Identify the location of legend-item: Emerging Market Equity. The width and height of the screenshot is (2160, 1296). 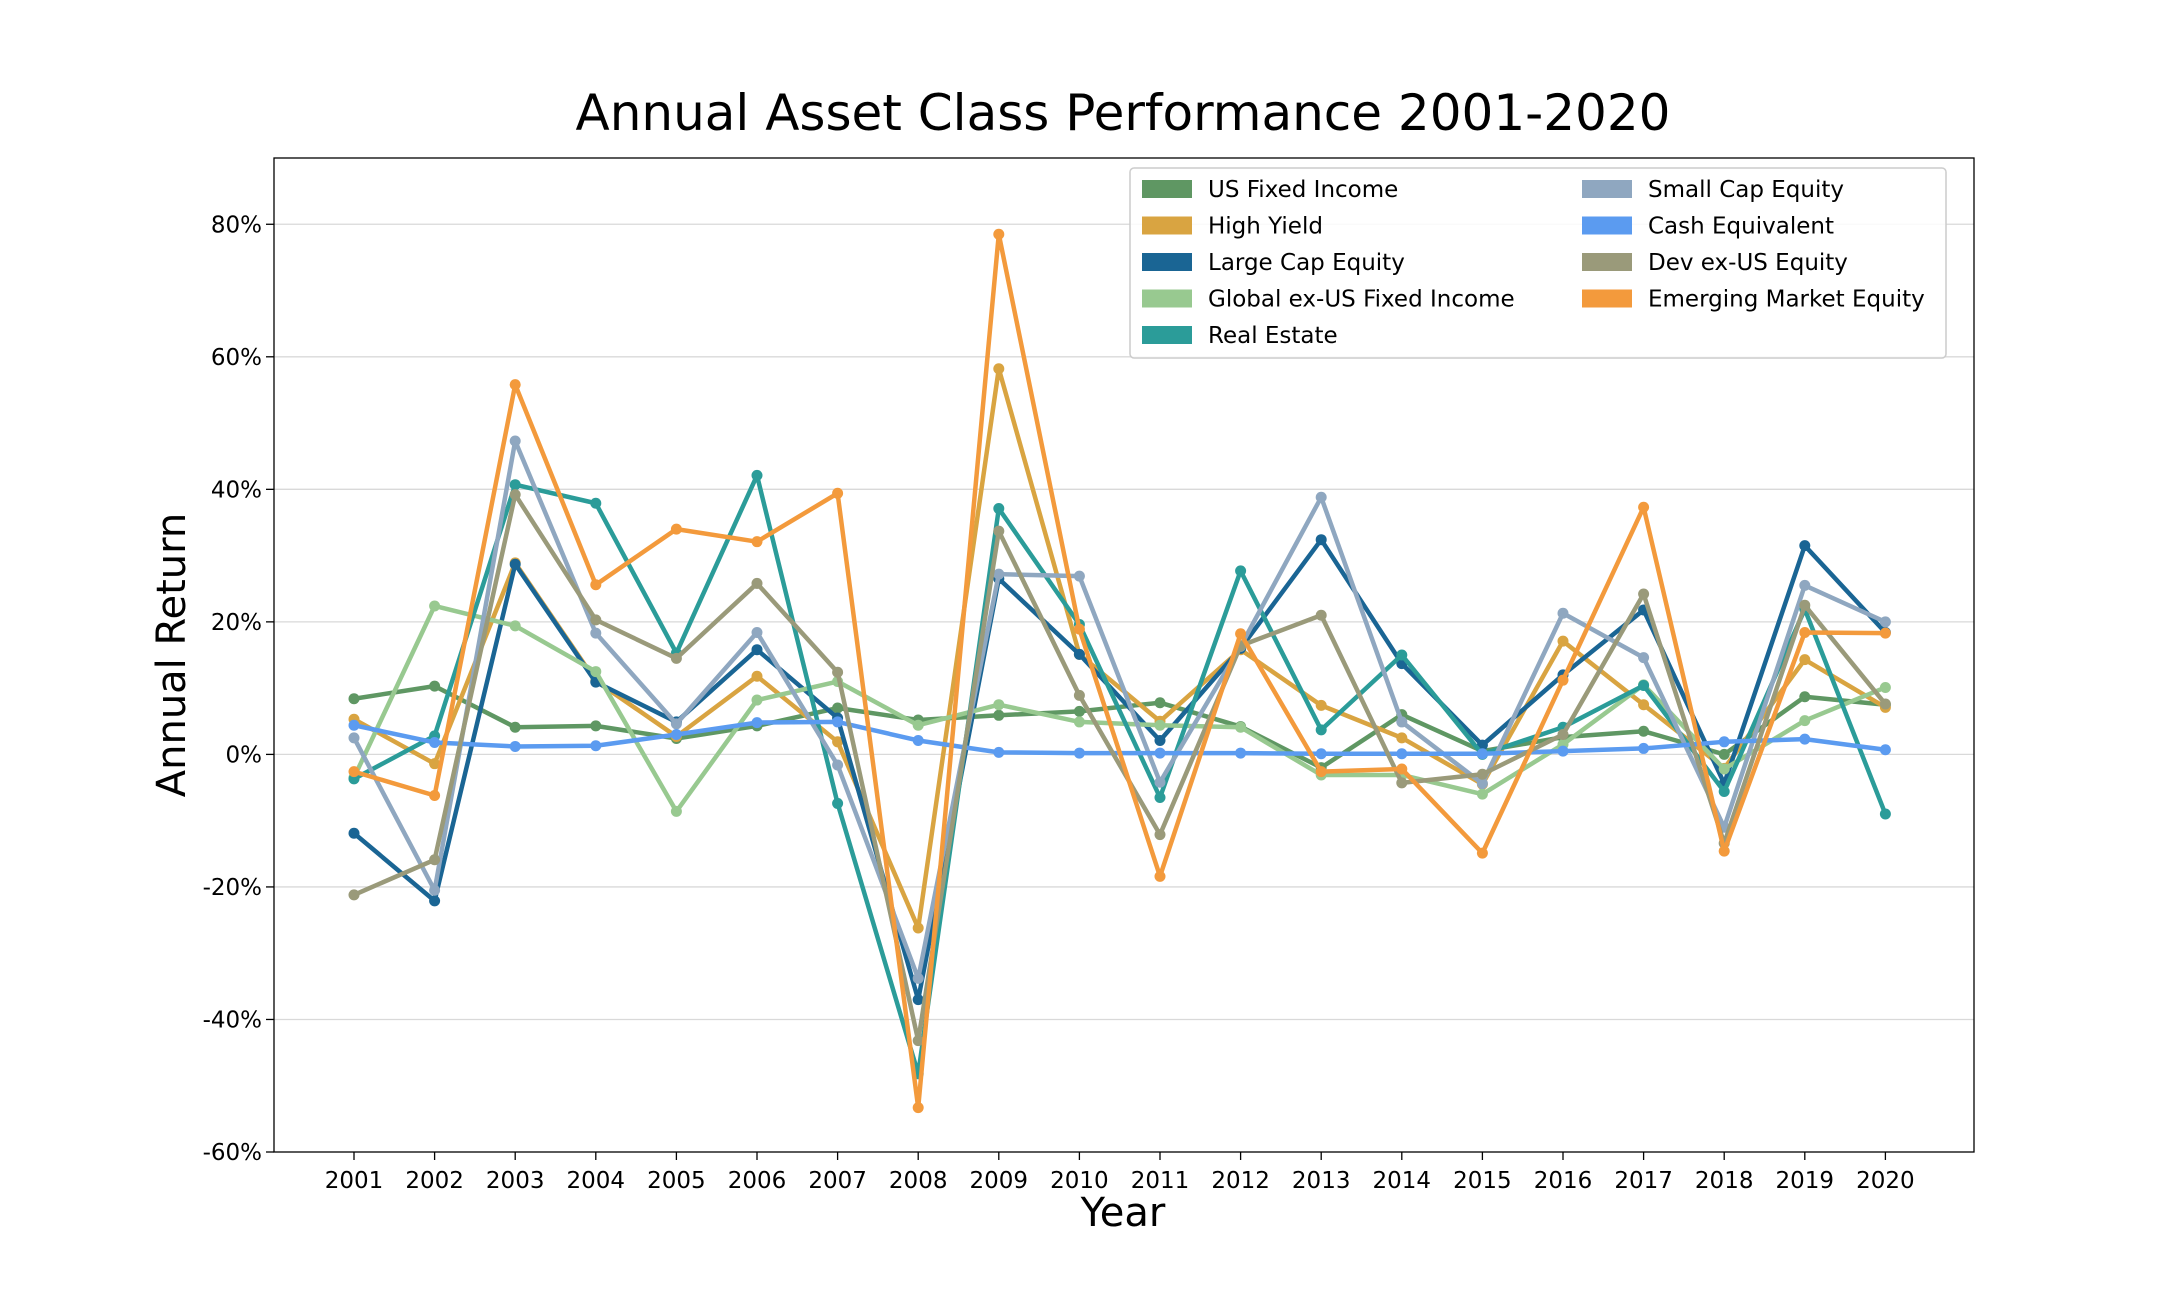
(1753, 300).